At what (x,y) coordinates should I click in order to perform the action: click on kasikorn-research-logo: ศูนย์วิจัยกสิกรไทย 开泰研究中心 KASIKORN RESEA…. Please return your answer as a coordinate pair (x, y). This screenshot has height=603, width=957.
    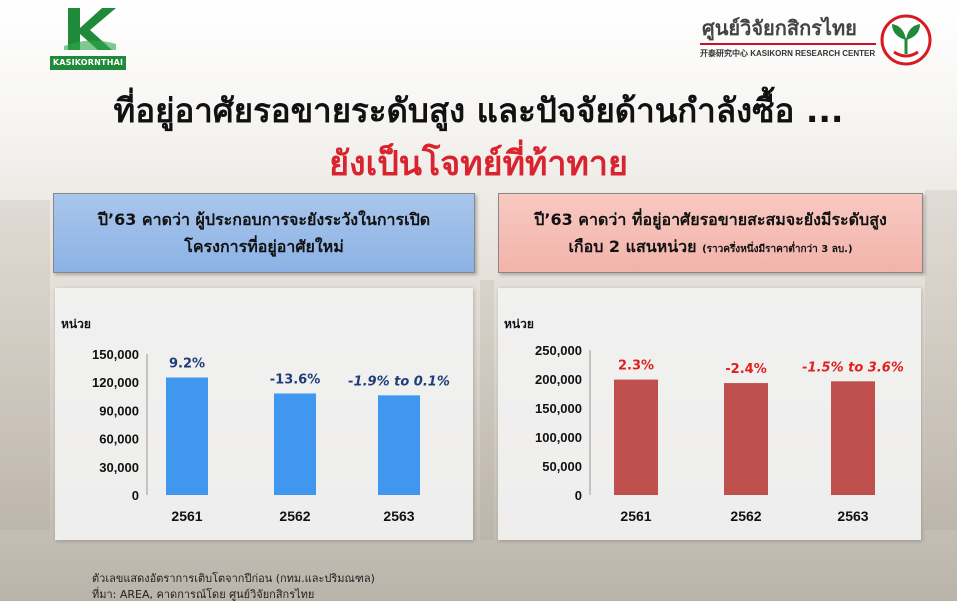
    Looking at the image, I should click on (815, 40).